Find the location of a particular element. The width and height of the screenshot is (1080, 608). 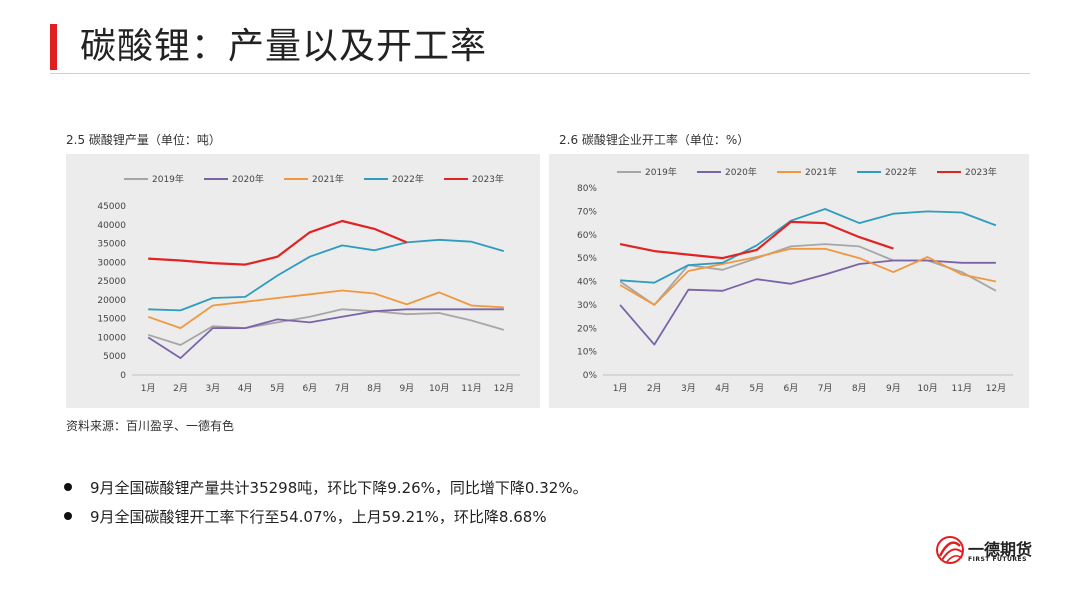

y-tick-label: 10% is located at coordinates (587, 353).